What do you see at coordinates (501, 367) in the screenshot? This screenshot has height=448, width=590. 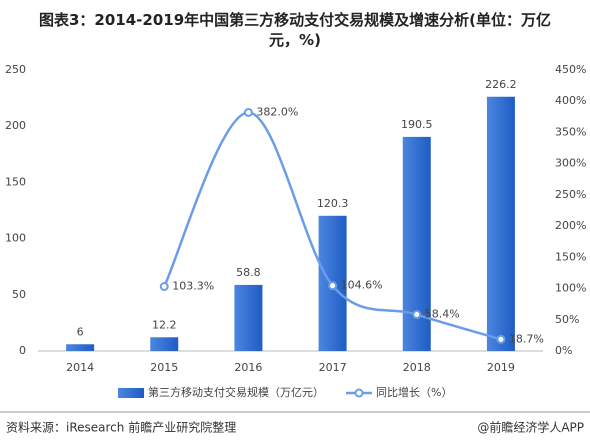 I see `x-tick-label: 2019` at bounding box center [501, 367].